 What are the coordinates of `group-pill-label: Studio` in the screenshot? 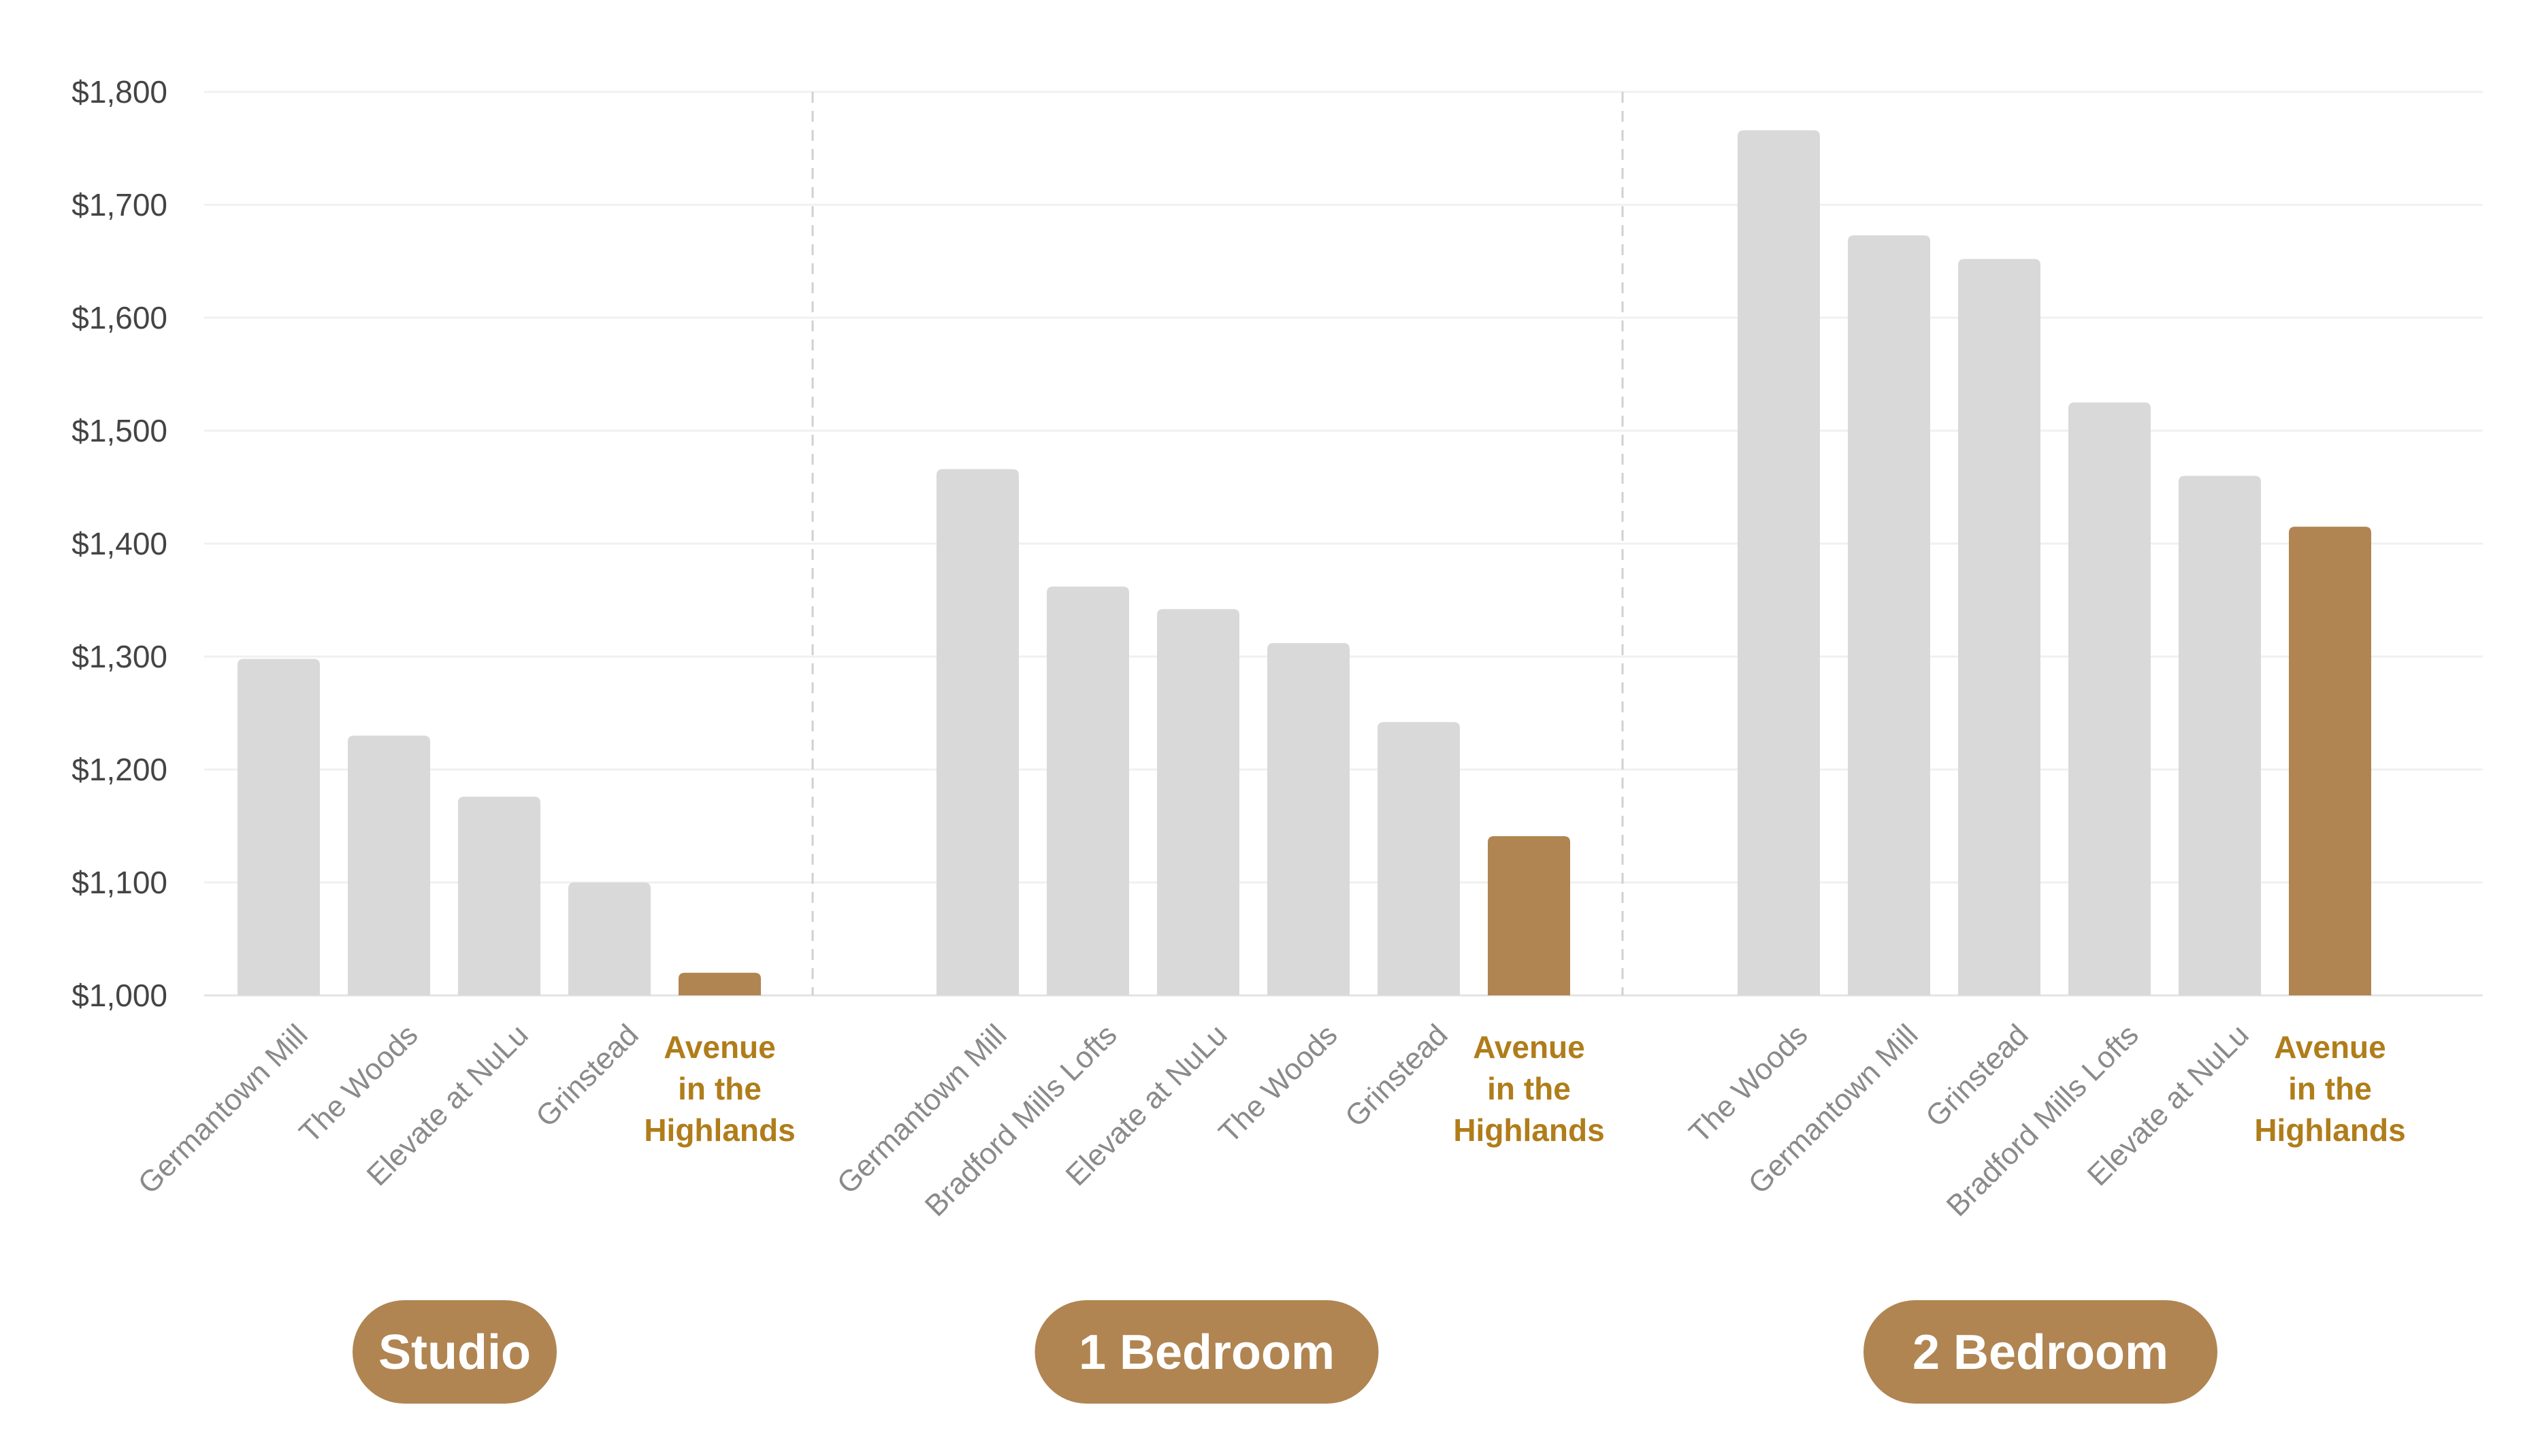 It's located at (454, 1353).